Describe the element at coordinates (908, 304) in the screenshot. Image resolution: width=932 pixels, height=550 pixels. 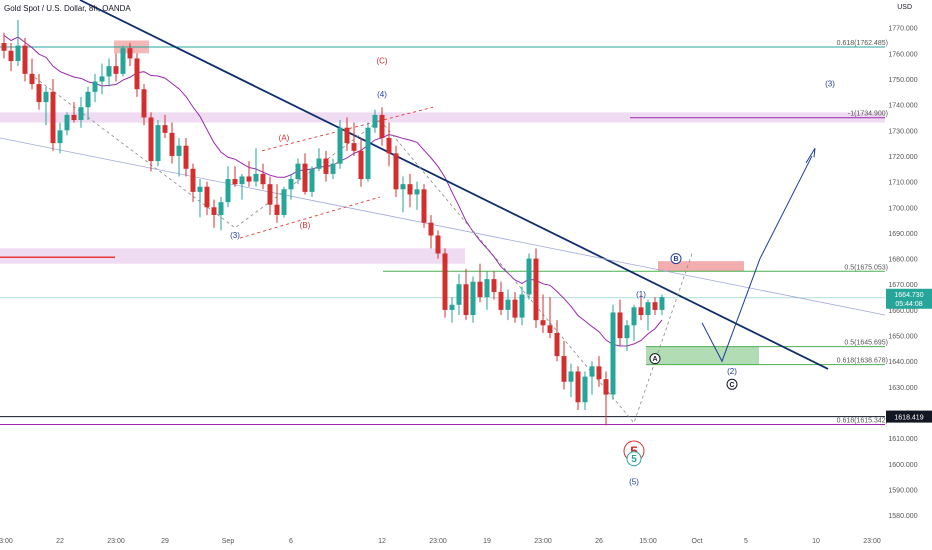
I see `price-countdown: 05:44:08` at that location.